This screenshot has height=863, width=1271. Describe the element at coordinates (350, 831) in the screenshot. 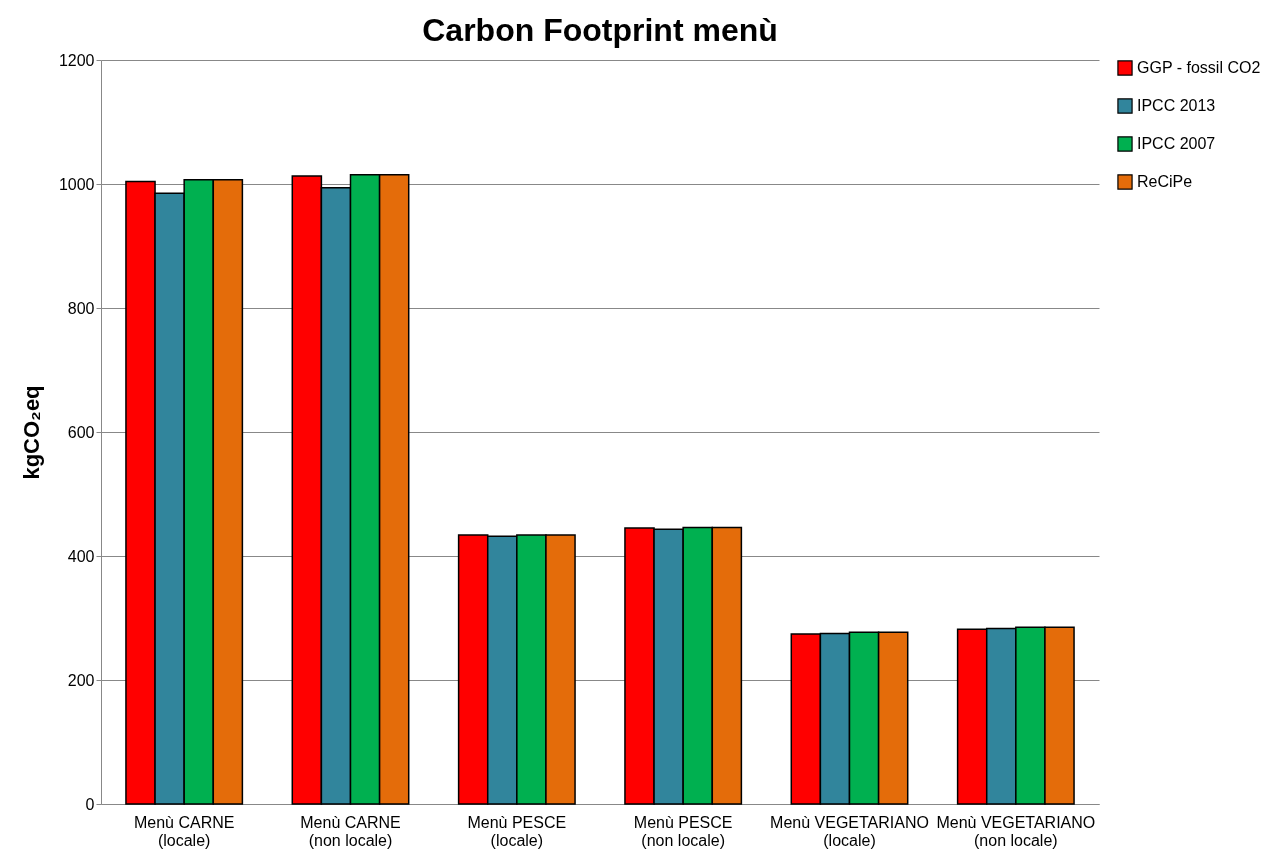

I see `x-tick-label: Menù CARNE (non locale)` at that location.